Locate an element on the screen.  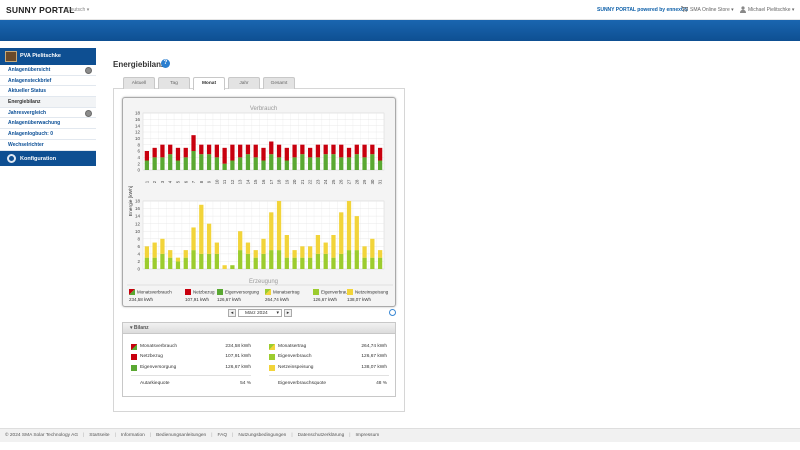
tab-0: Aktuell is located at coordinates (139, 83).